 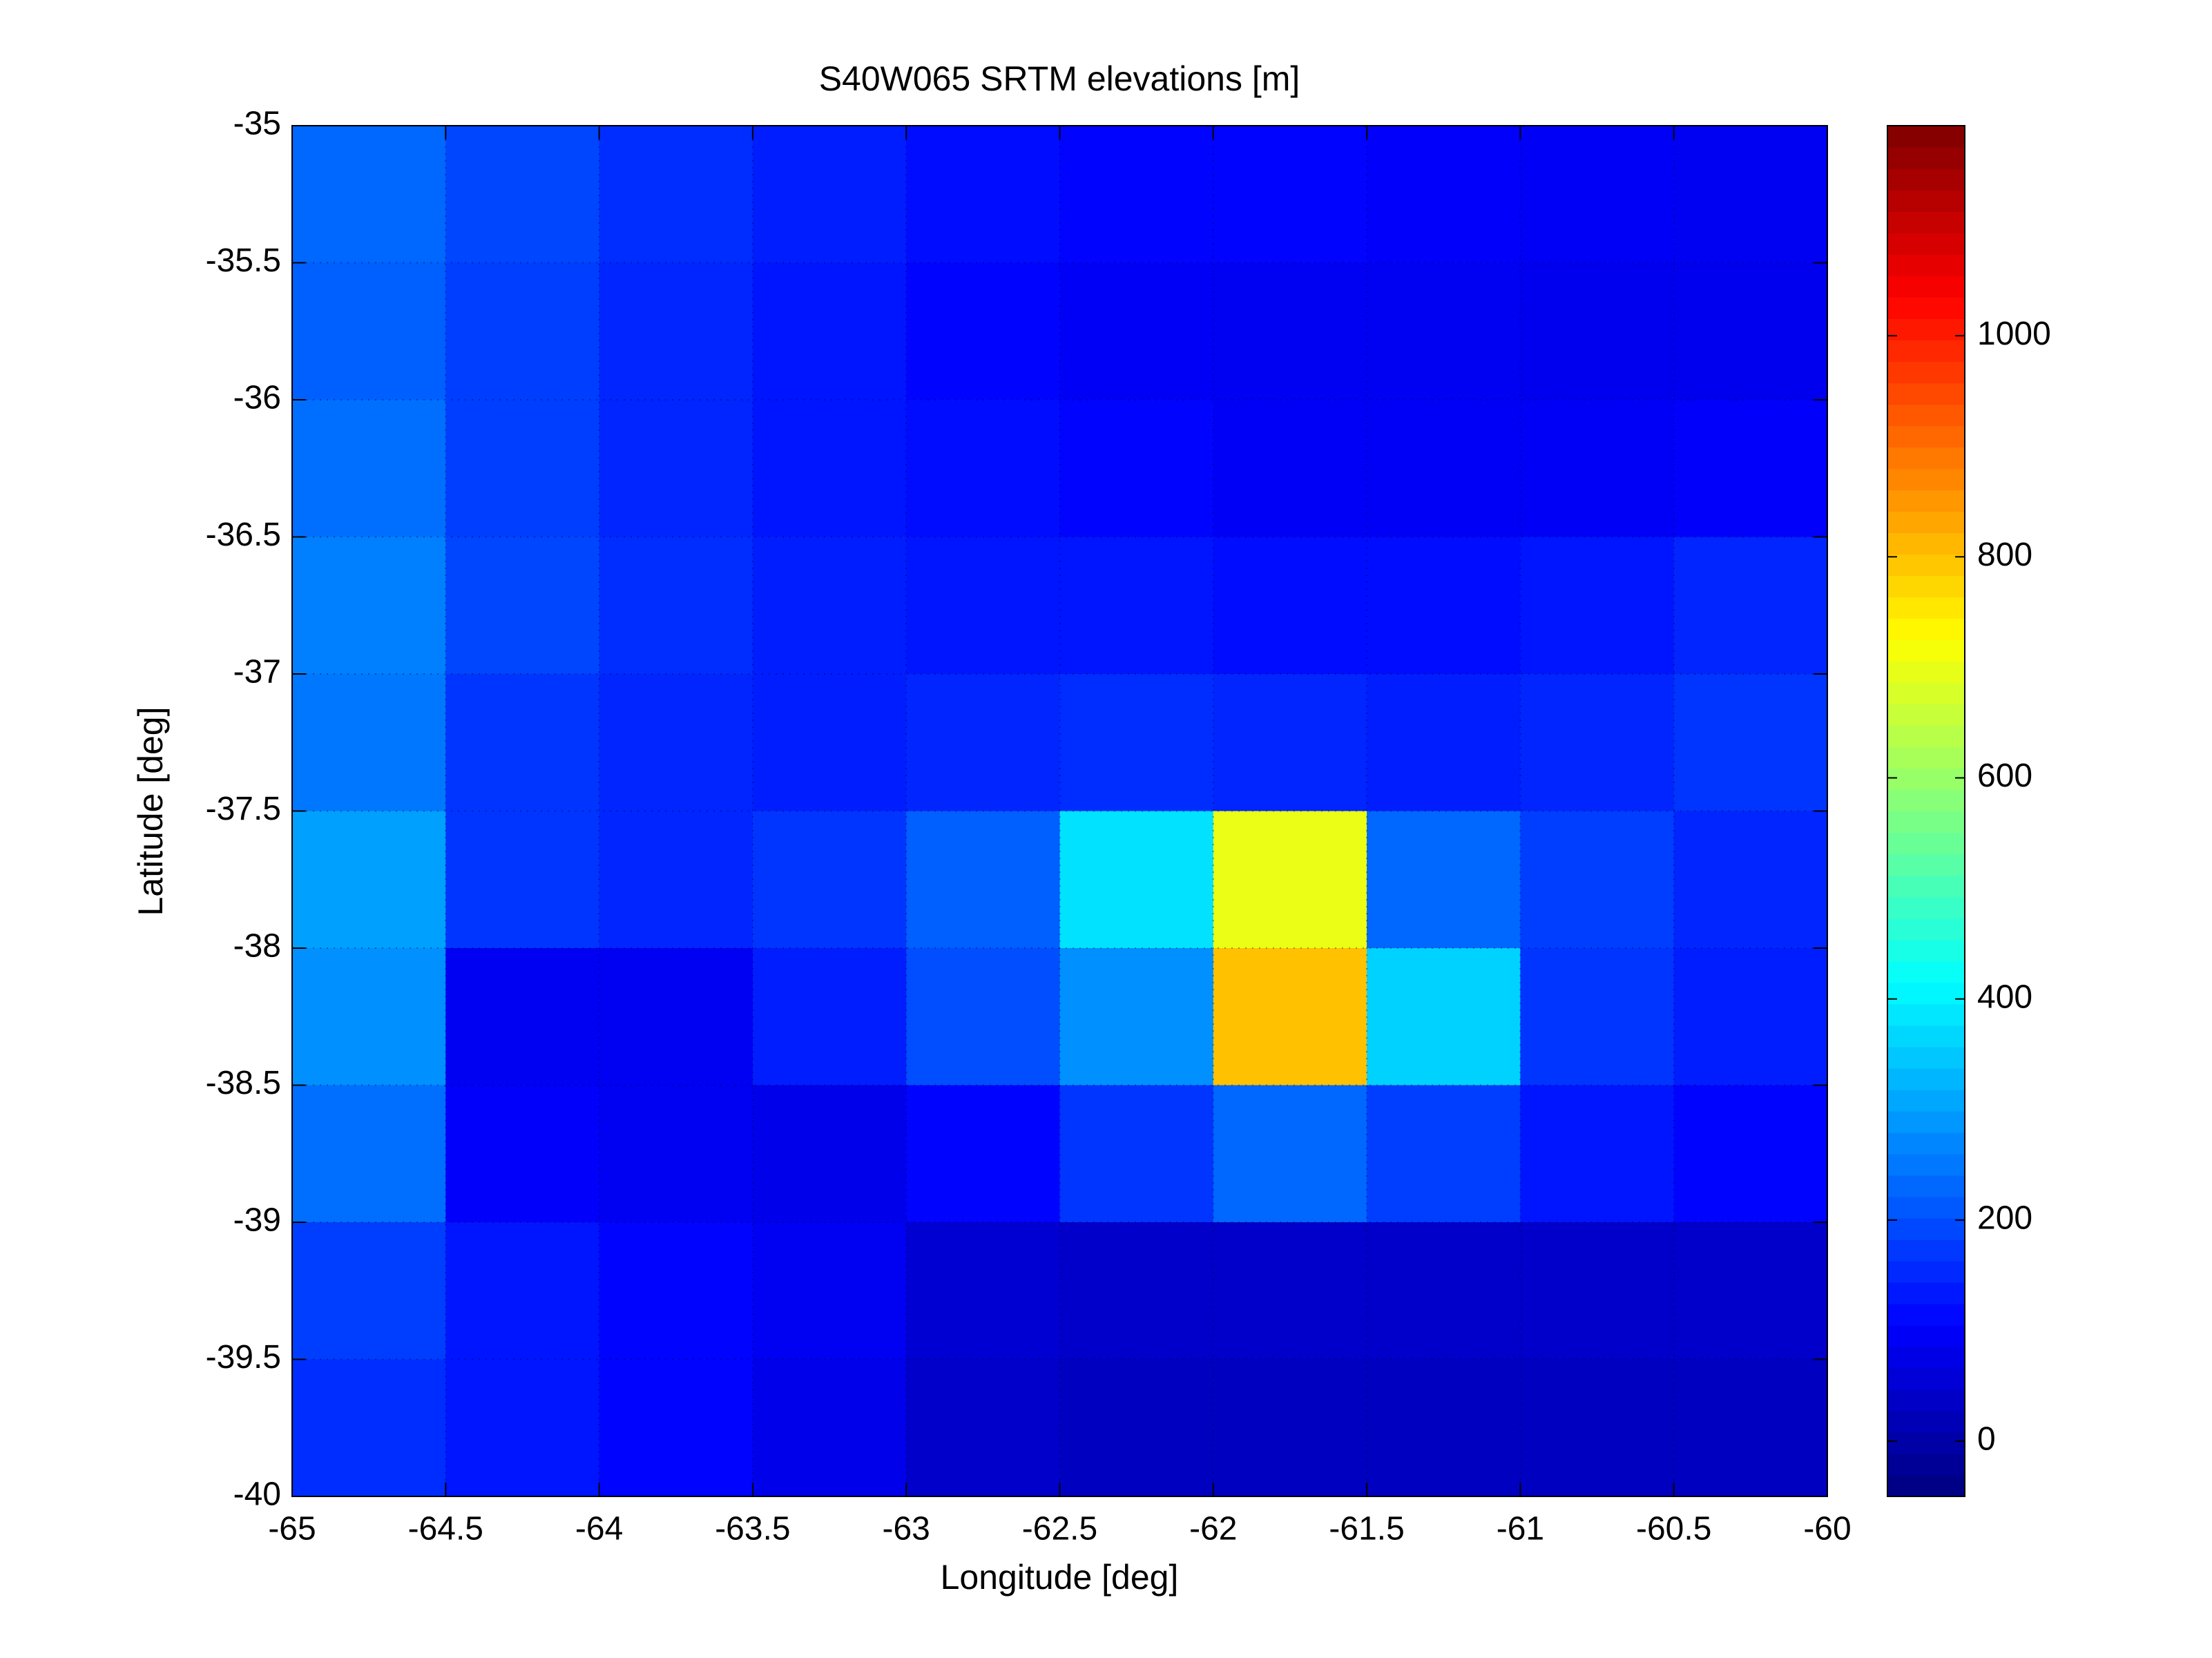 What do you see at coordinates (445, 1529) in the screenshot?
I see `x-tick-label: -64.5` at bounding box center [445, 1529].